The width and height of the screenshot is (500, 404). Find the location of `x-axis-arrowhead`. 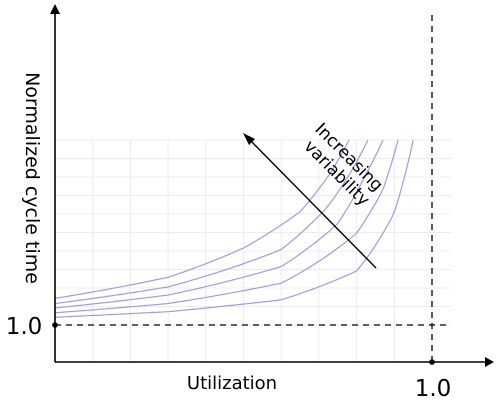

x-axis-arrowhead is located at coordinates (489, 362).